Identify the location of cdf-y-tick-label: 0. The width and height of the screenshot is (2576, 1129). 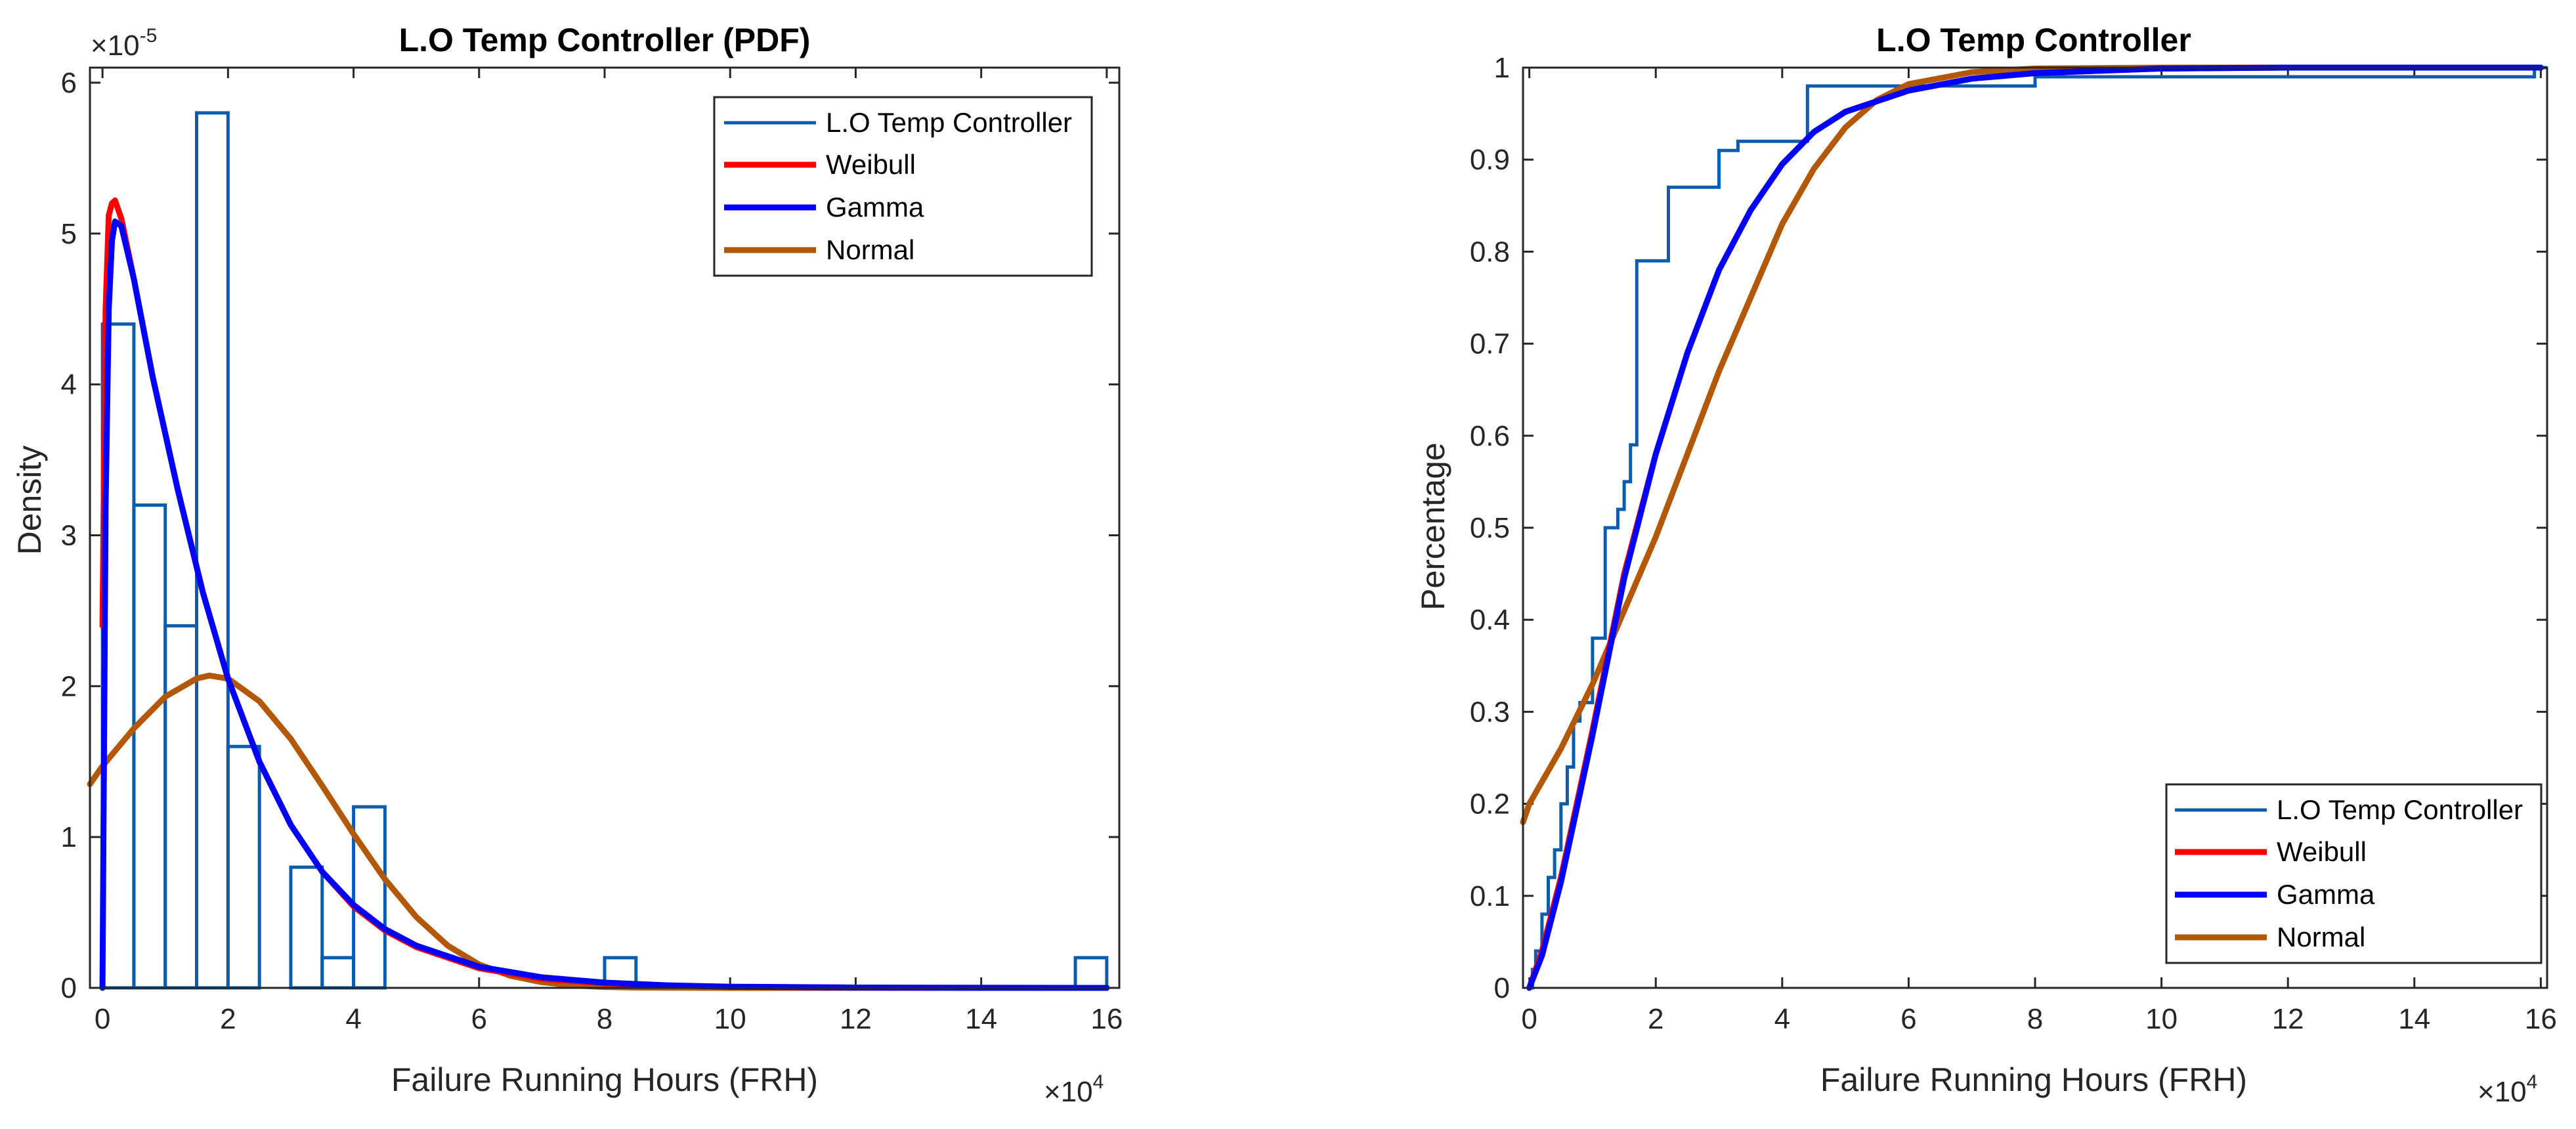
(1502, 988).